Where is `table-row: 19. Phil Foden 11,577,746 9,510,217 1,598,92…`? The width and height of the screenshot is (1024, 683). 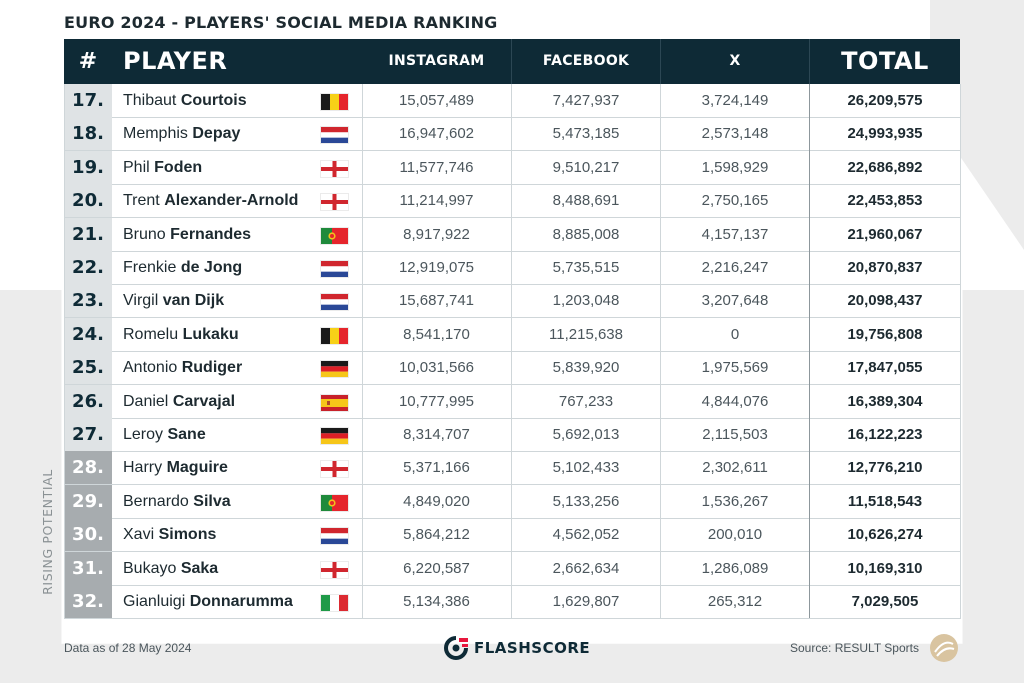 table-row: 19. Phil Foden 11,577,746 9,510,217 1,598,92… is located at coordinates (512, 167).